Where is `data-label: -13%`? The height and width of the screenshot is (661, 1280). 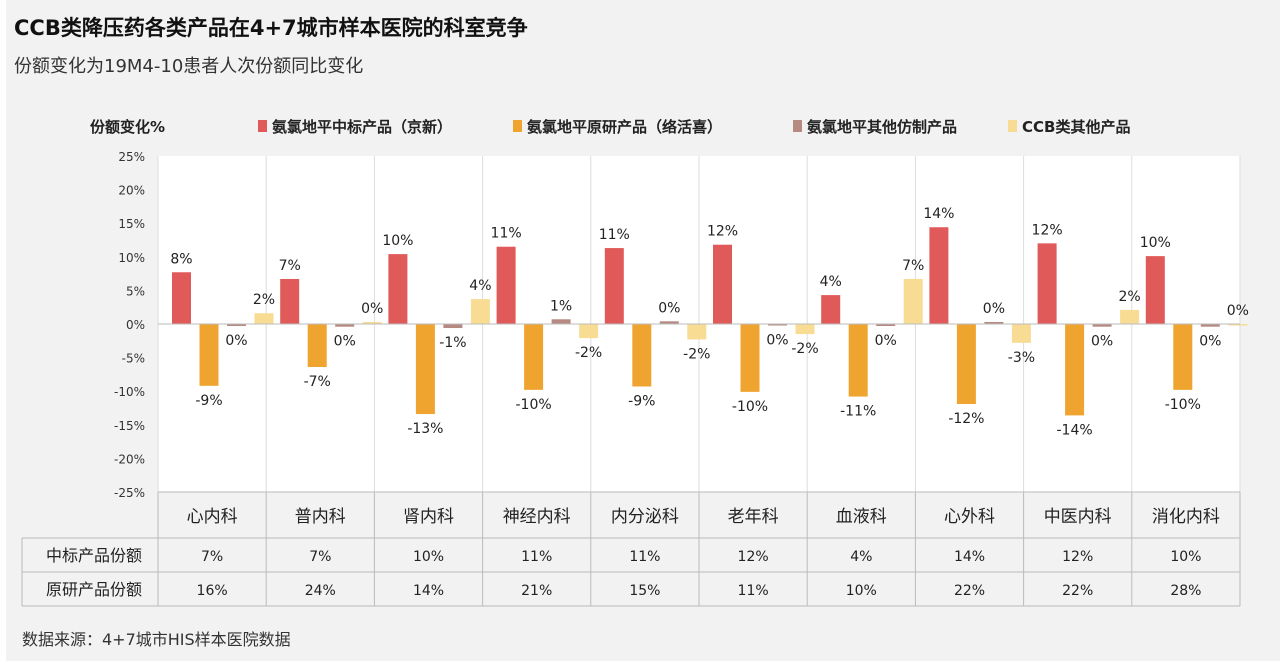
data-label: -13% is located at coordinates (425, 429).